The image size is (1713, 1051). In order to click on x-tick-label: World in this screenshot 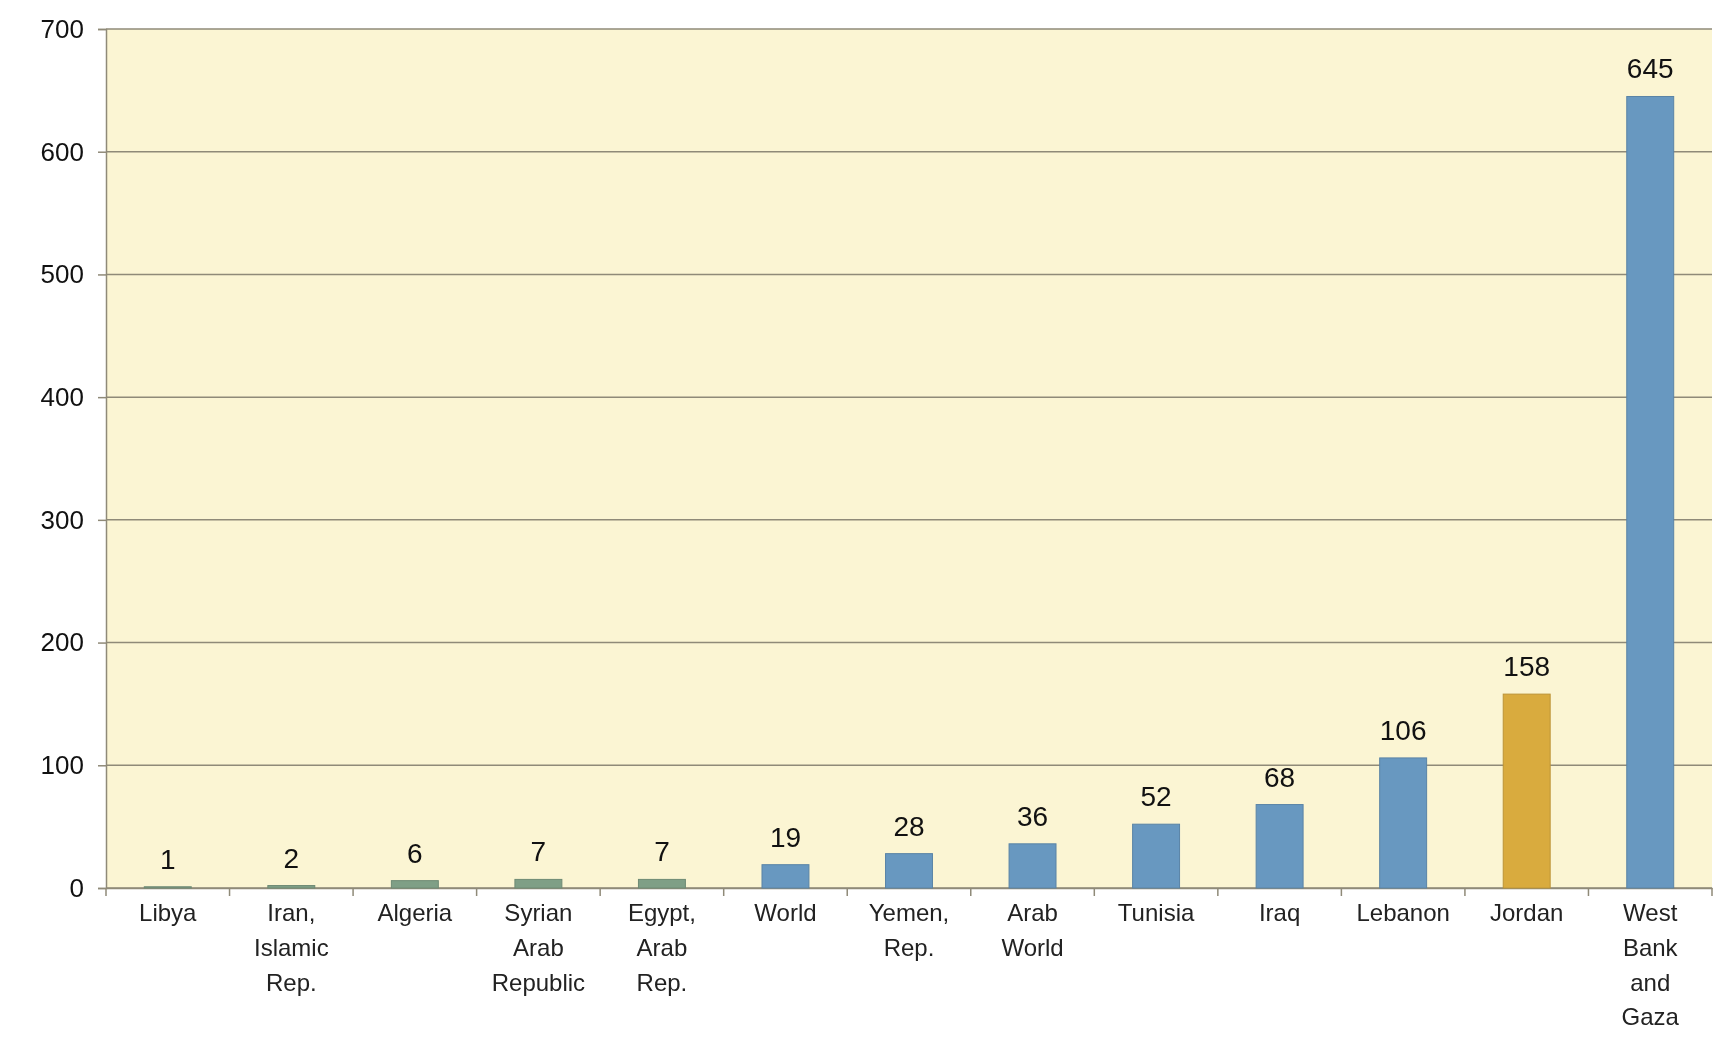, I will do `click(785, 913)`.